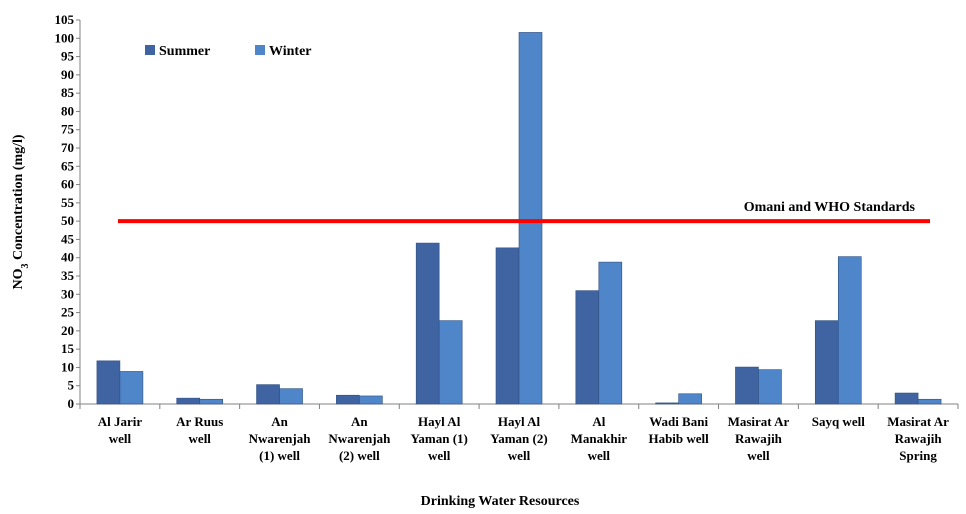  What do you see at coordinates (67, 220) in the screenshot?
I see `y-tick-label: 50` at bounding box center [67, 220].